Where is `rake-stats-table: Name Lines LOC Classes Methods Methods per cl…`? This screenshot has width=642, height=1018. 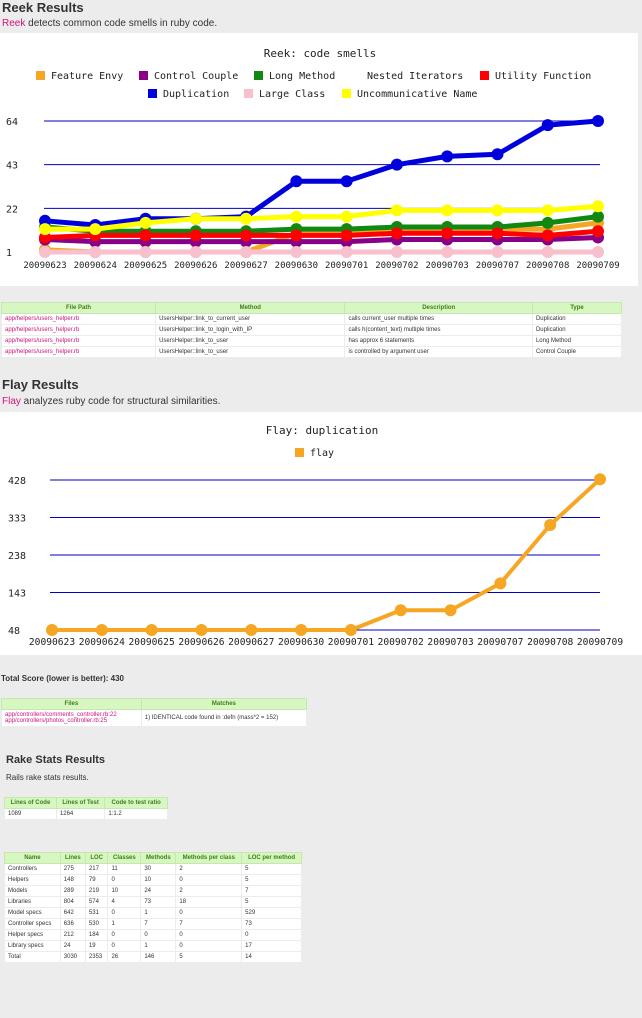 rake-stats-table: Name Lines LOC Classes Methods Methods per cl… is located at coordinates (153, 907).